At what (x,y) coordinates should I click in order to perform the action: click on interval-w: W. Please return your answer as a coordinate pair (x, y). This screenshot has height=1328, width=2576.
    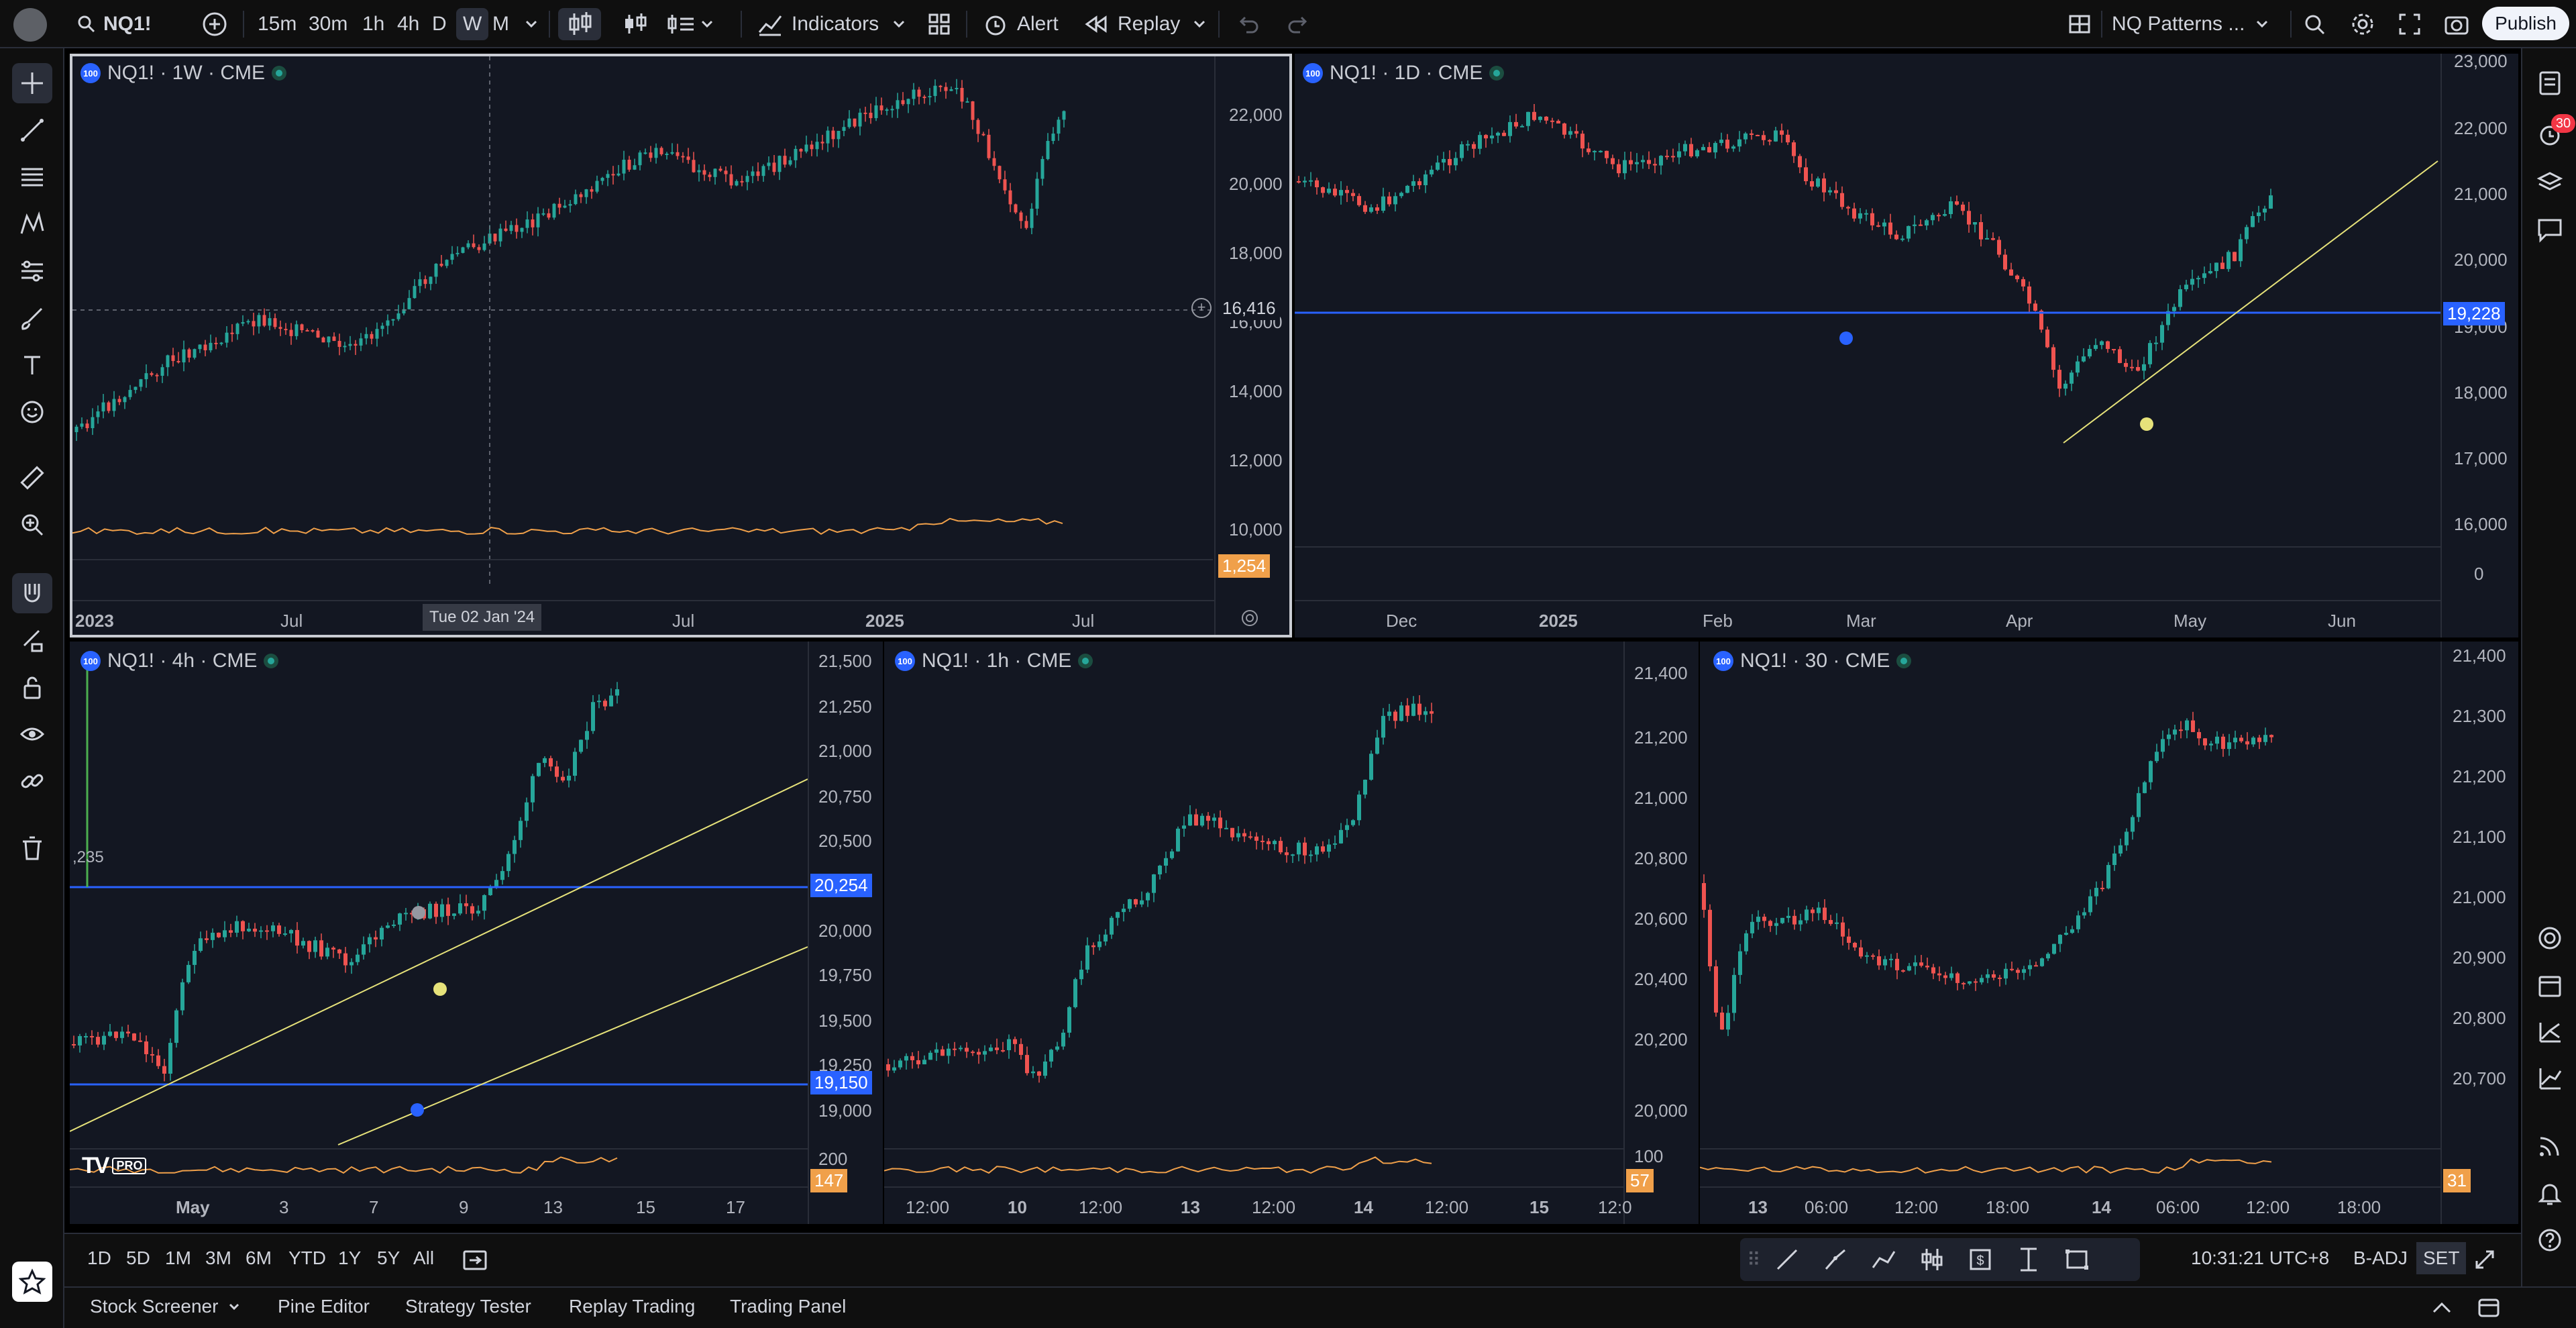
    Looking at the image, I should click on (472, 24).